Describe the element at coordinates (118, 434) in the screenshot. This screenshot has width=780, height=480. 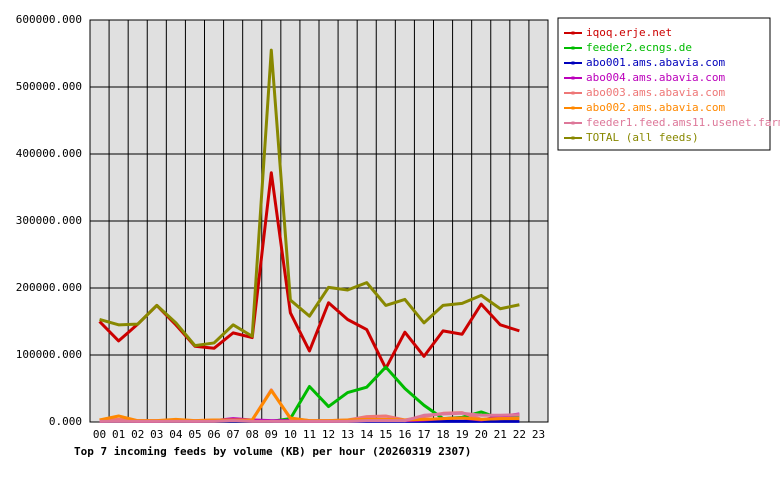
I see `x-tick-label: 01` at that location.